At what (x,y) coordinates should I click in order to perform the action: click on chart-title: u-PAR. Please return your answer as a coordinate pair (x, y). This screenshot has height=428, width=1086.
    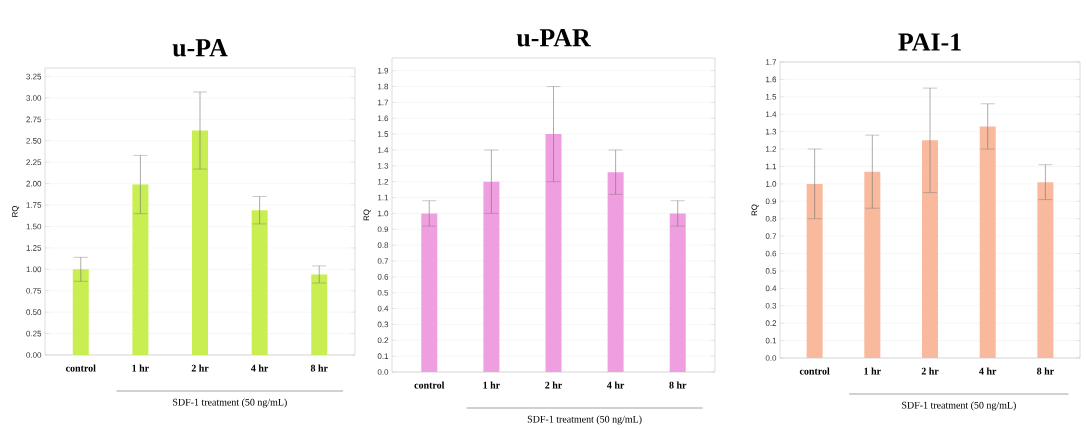
    Looking at the image, I should click on (553, 38).